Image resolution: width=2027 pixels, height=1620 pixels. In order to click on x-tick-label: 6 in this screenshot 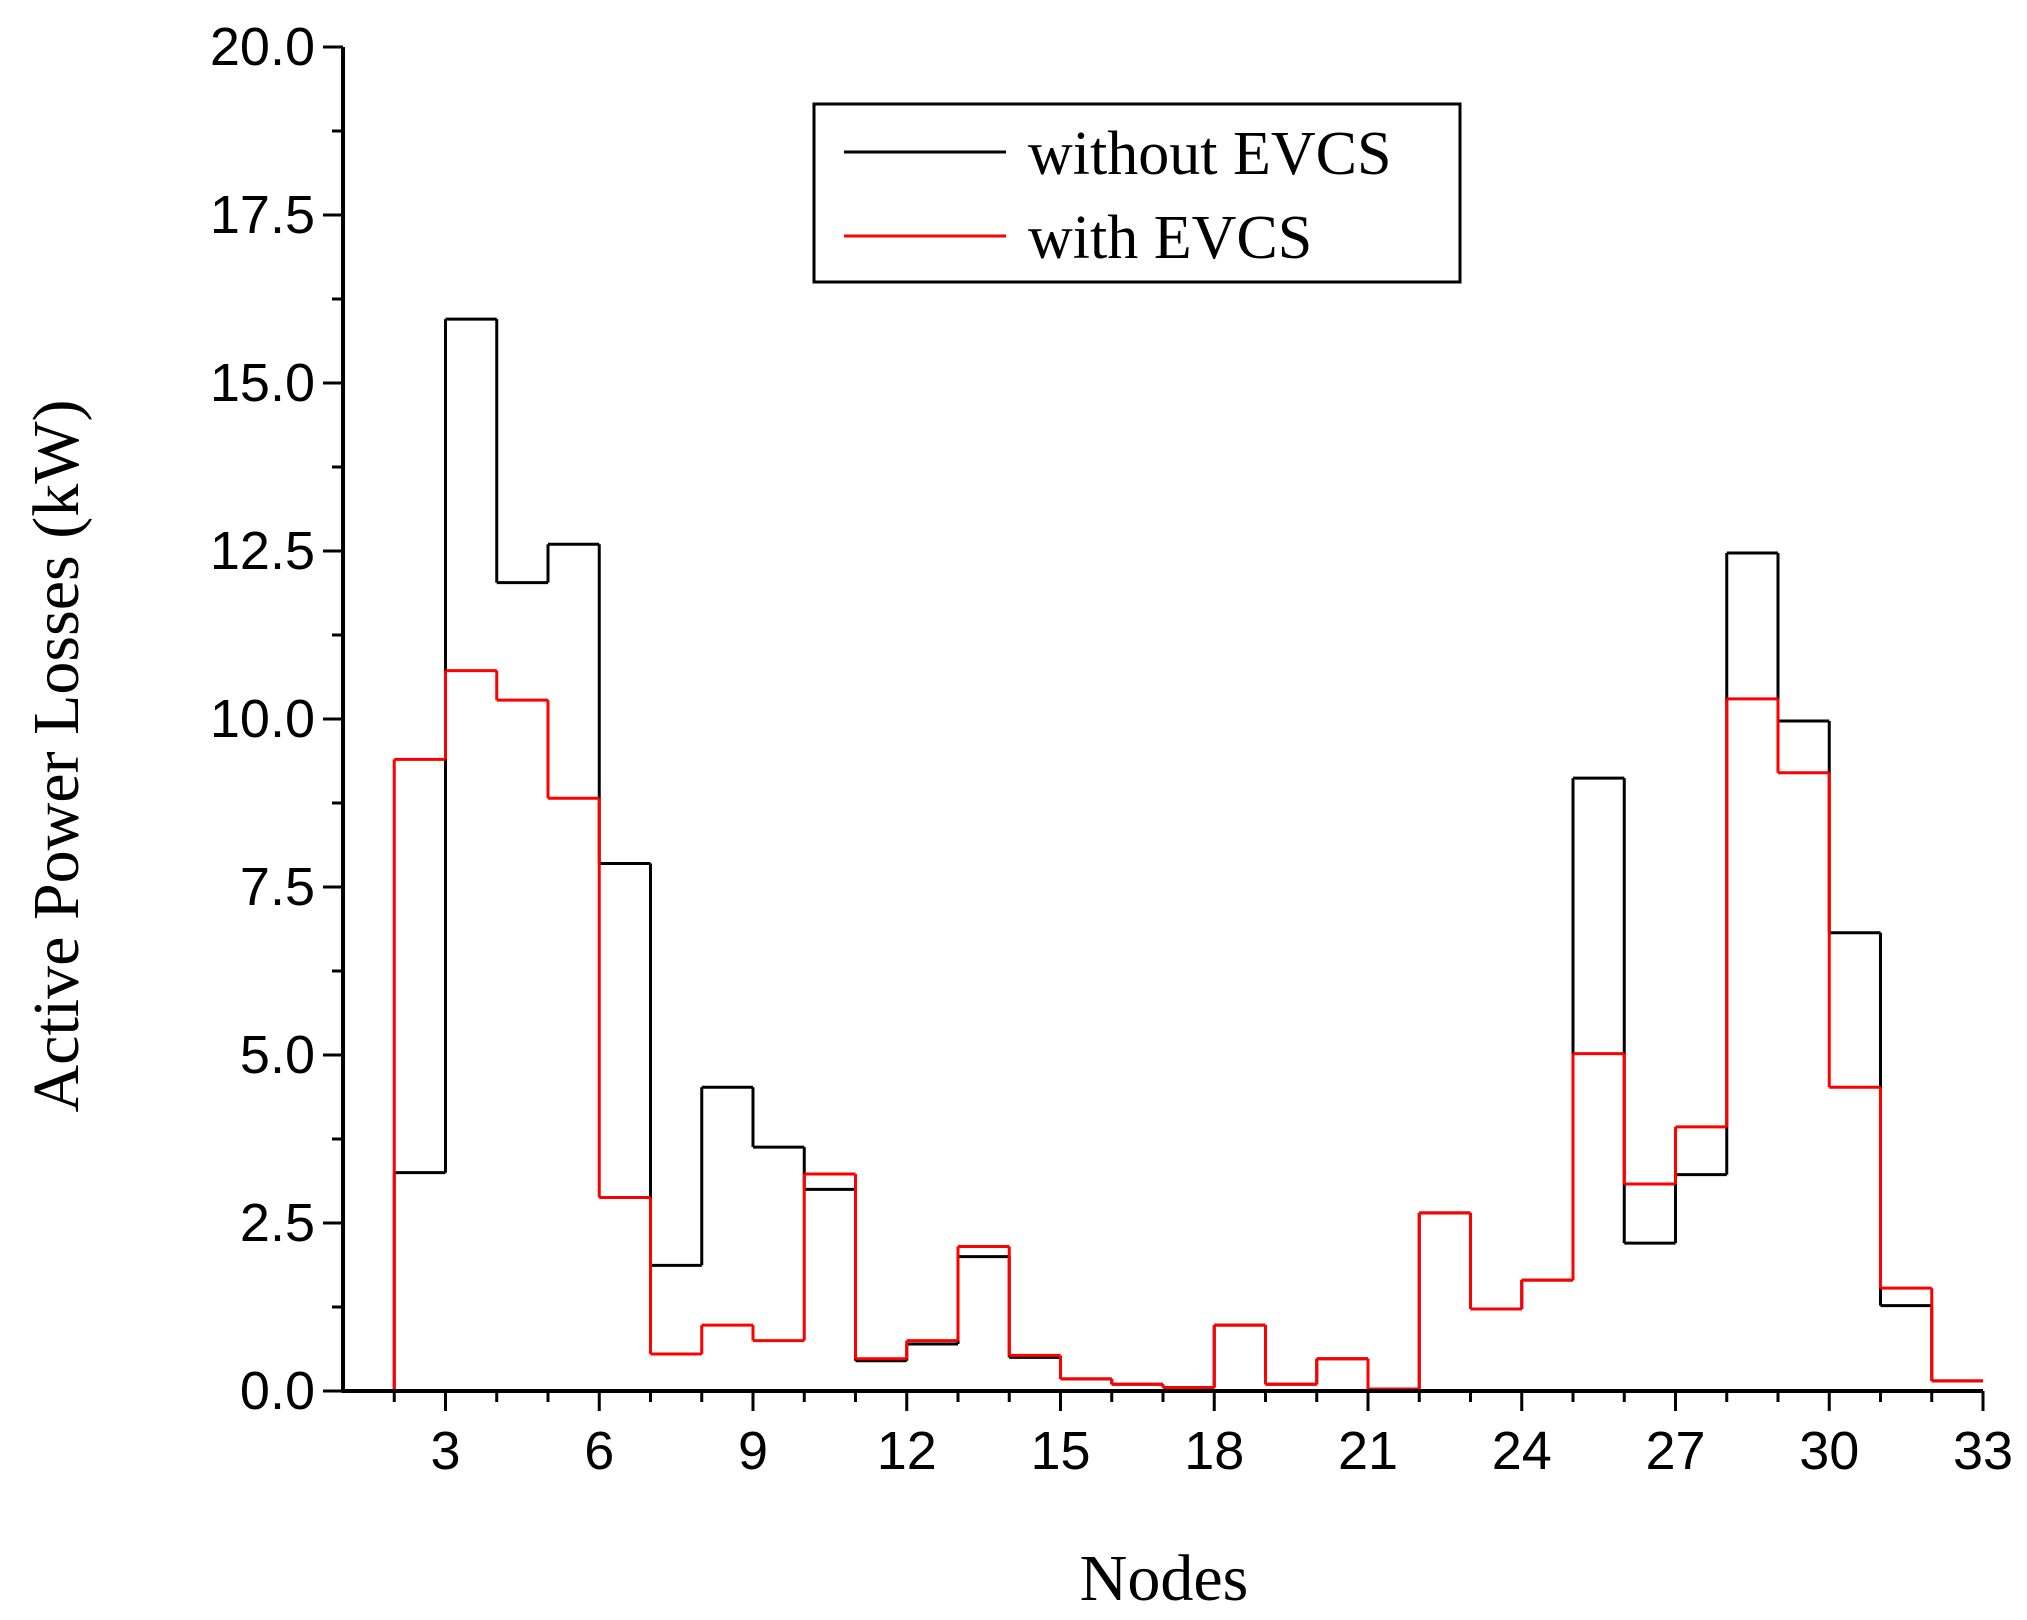, I will do `click(599, 1451)`.